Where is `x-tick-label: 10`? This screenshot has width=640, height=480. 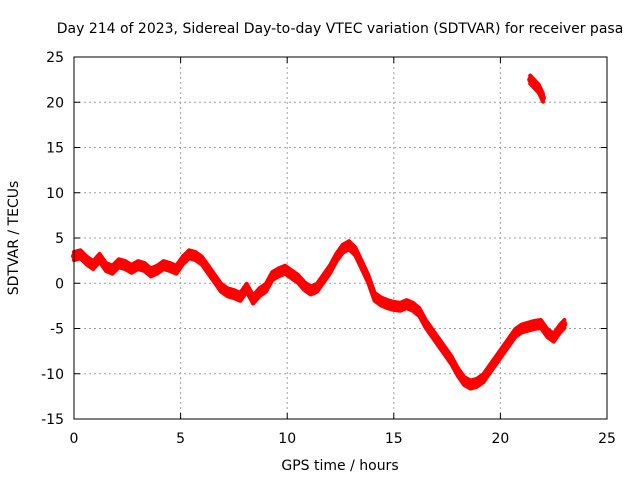 x-tick-label: 10 is located at coordinates (287, 439).